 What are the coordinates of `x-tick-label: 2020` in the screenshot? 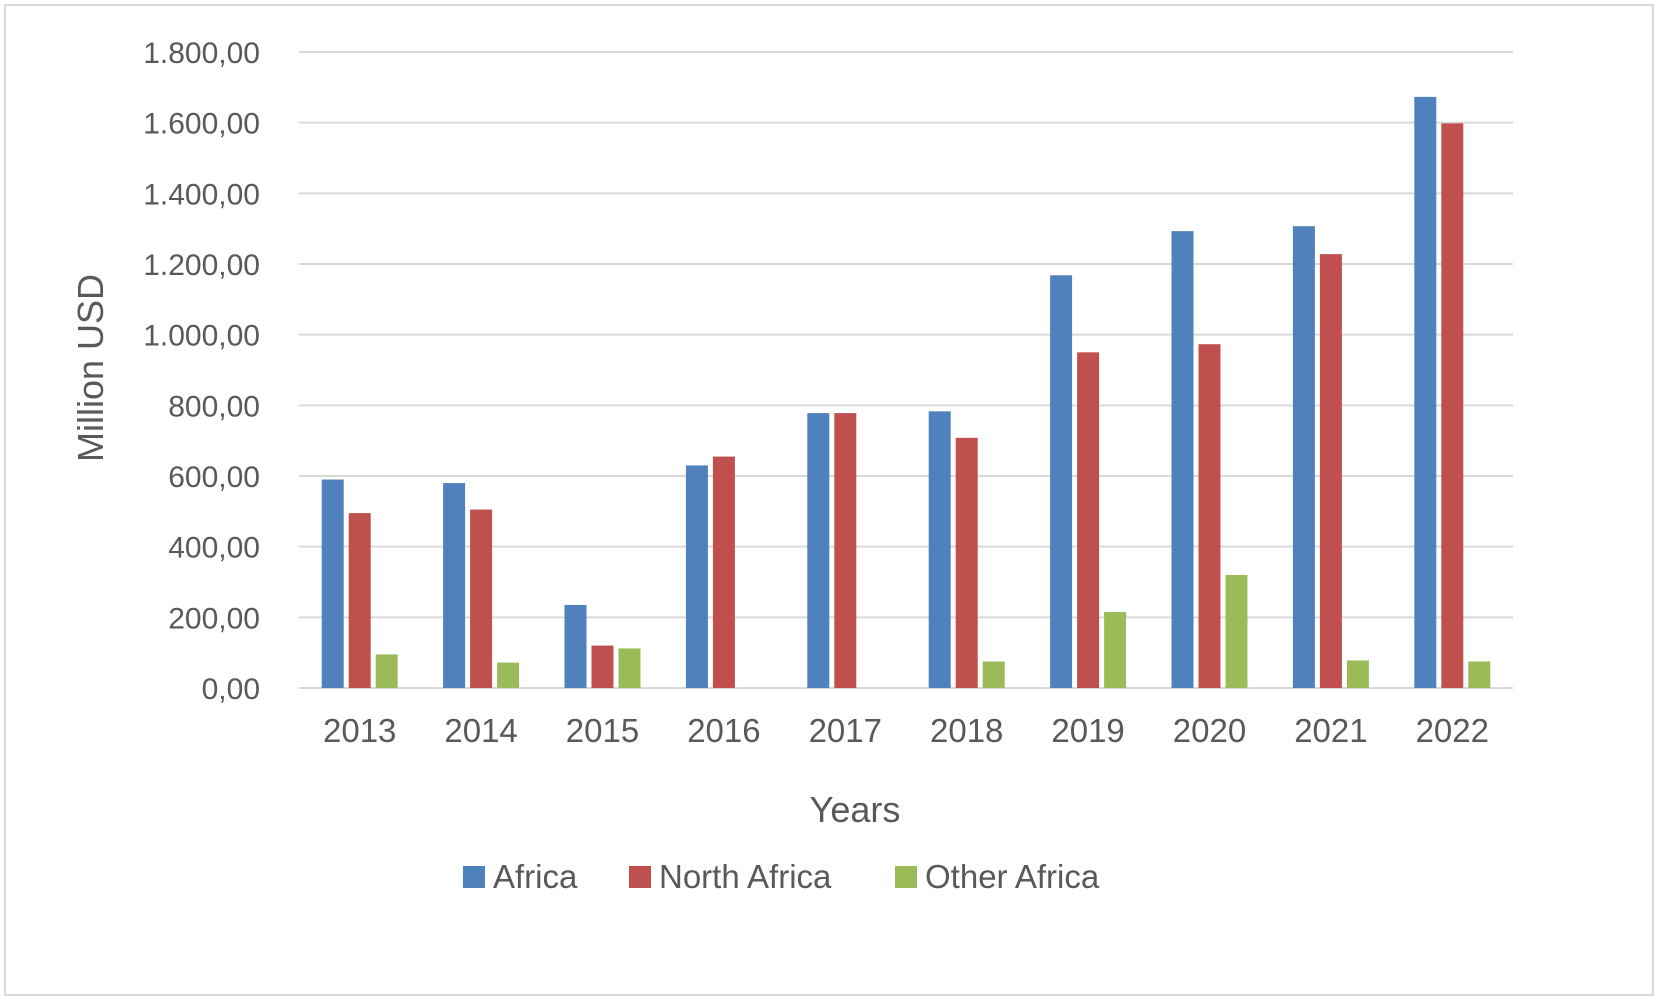 It's located at (1209, 730).